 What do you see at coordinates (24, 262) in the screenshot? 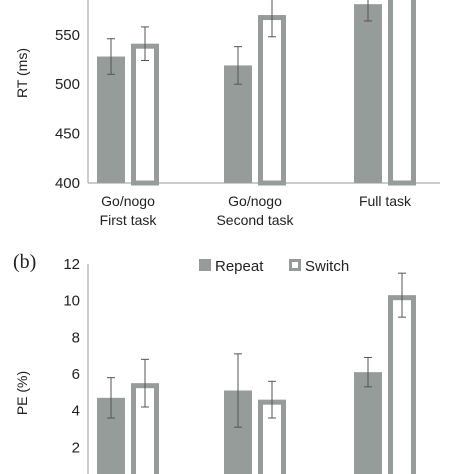
I see `panel-b-label: (b)` at bounding box center [24, 262].